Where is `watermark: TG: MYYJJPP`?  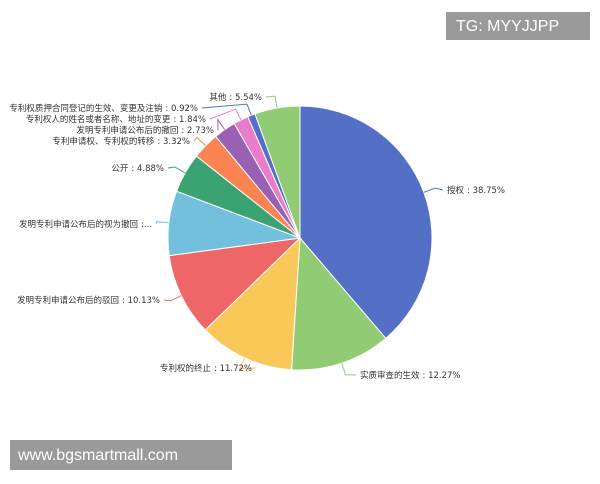 watermark: TG: MYYJJPP is located at coordinates (507, 26).